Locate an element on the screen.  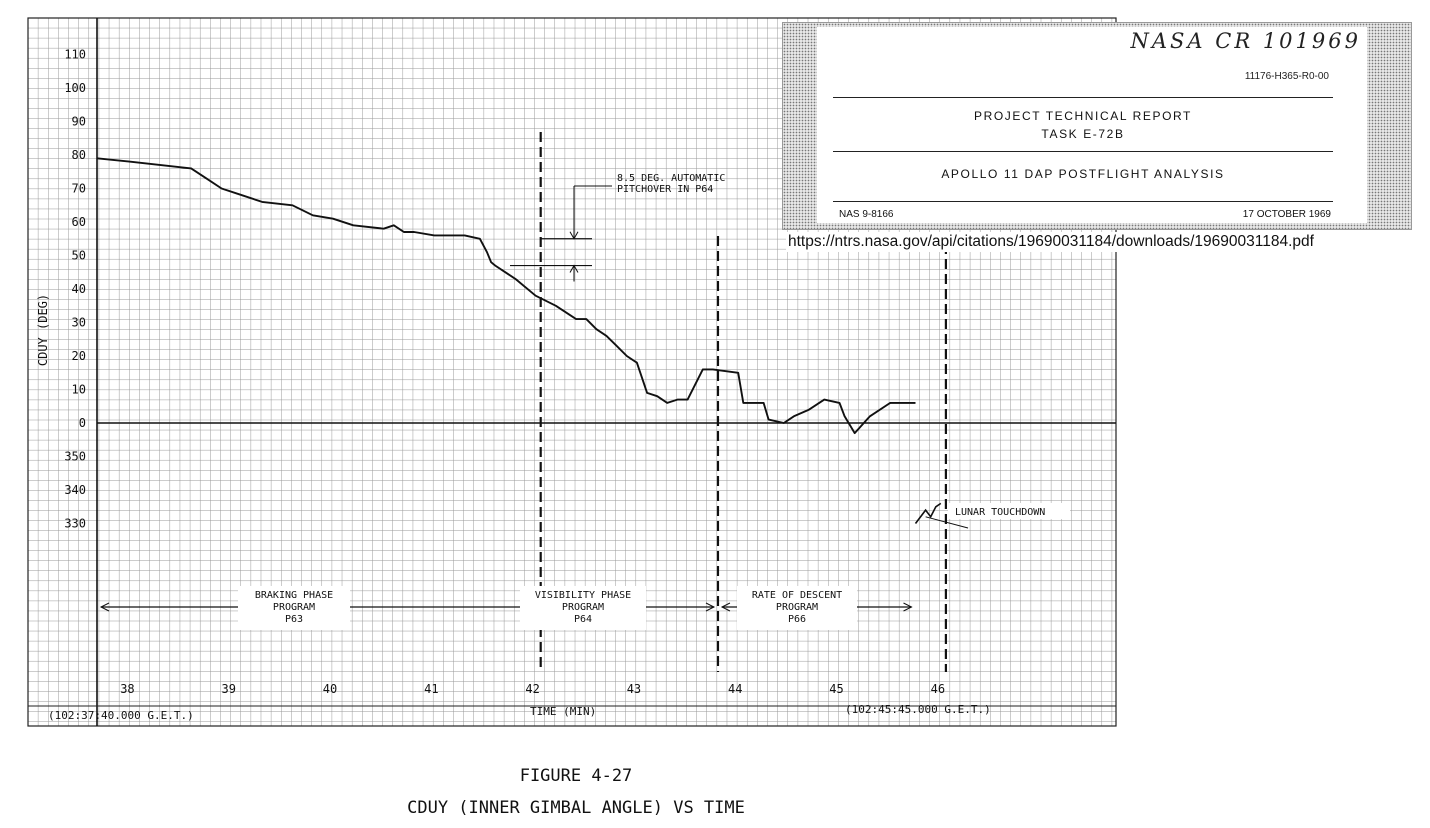
y-tick-label: 30 is located at coordinates (79, 323).